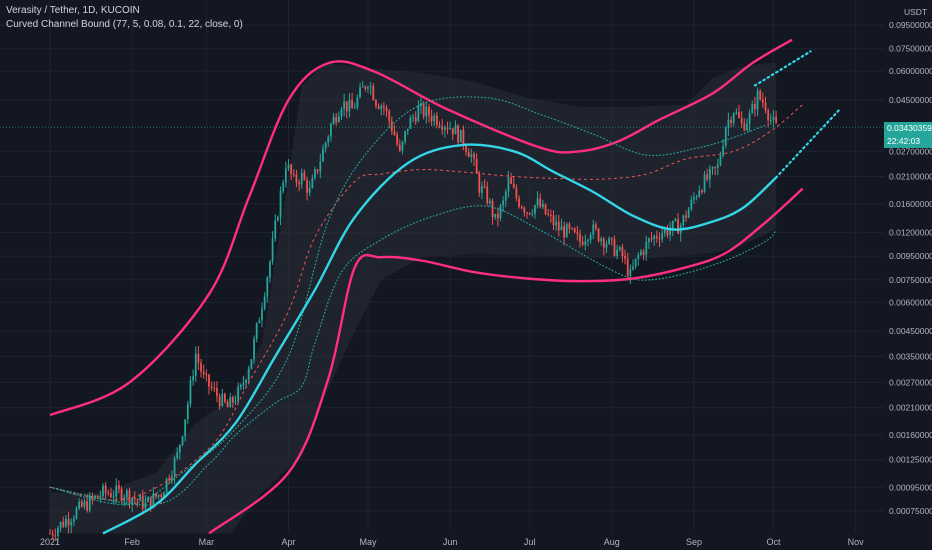  What do you see at coordinates (910, 331) in the screenshot?
I see `price-tick-label: 0.00450000` at bounding box center [910, 331].